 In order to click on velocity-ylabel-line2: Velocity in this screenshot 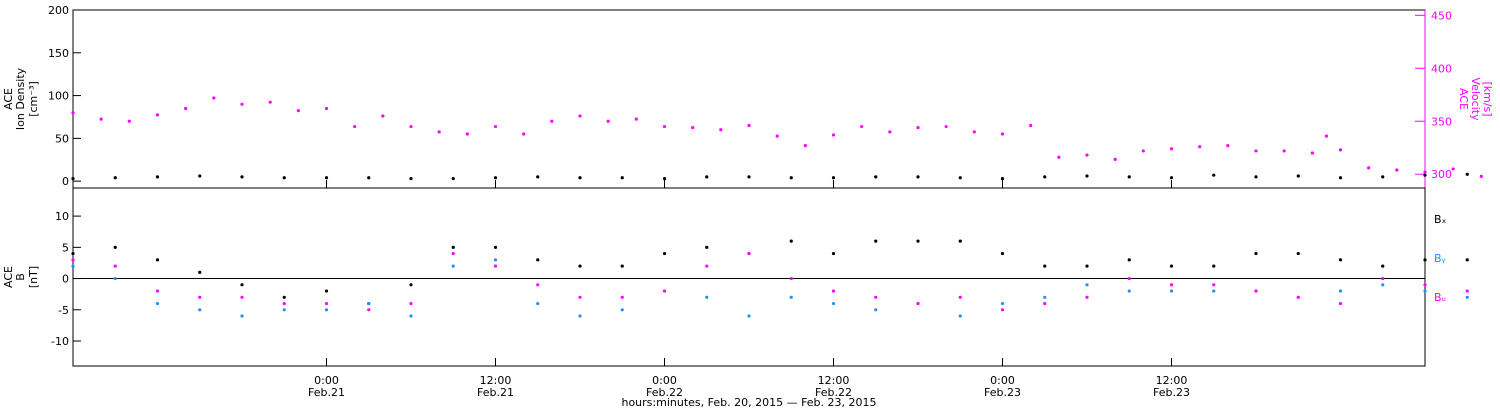, I will do `click(1475, 99)`.